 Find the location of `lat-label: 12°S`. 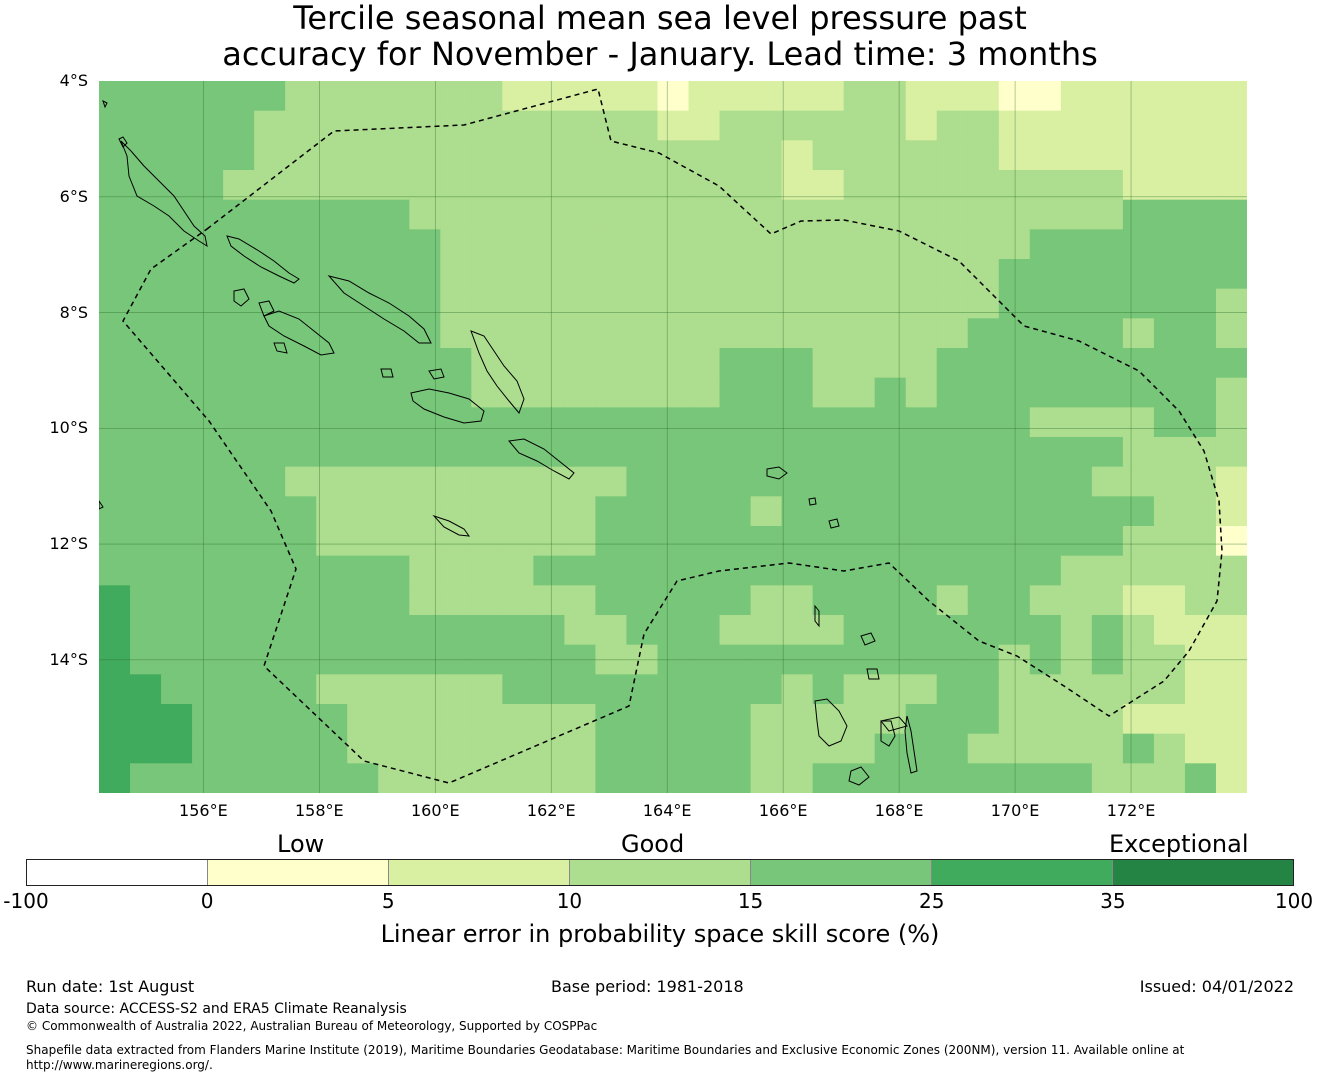

lat-label: 12°S is located at coordinates (68, 544).